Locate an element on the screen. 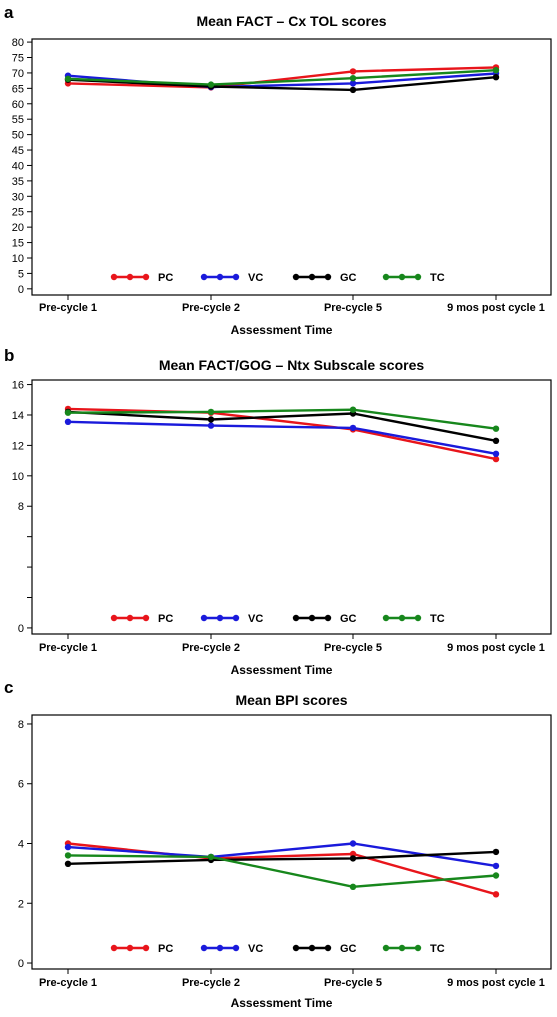  y-tick-label: 75 is located at coordinates (18, 59).